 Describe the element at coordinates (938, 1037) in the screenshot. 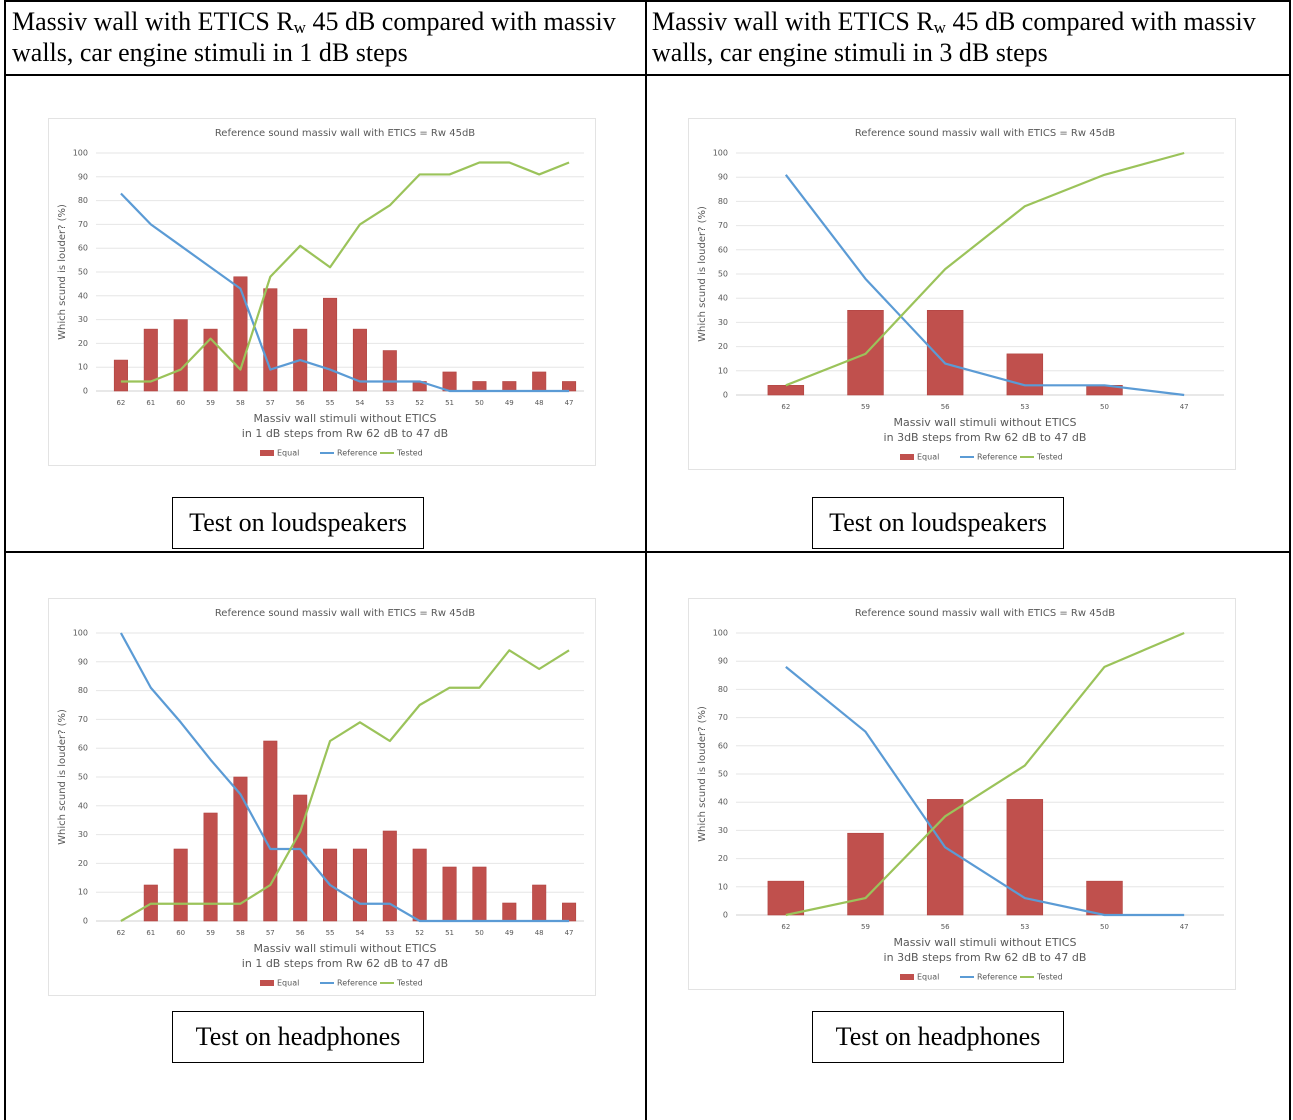

I see `caption: Test on headphones` at that location.